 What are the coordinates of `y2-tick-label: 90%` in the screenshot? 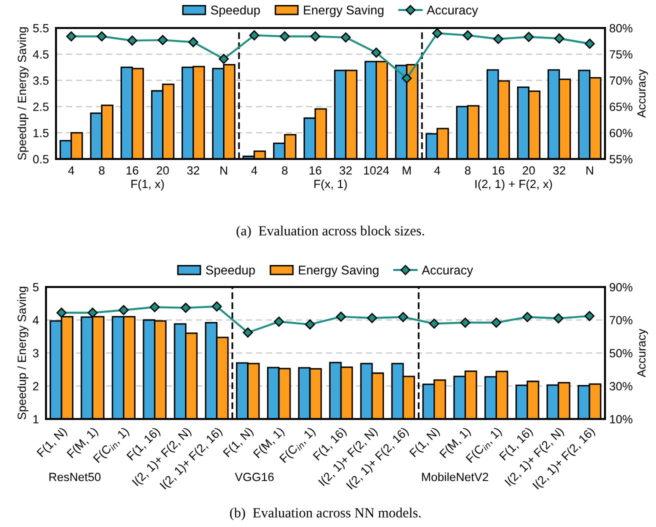 It's located at (621, 287).